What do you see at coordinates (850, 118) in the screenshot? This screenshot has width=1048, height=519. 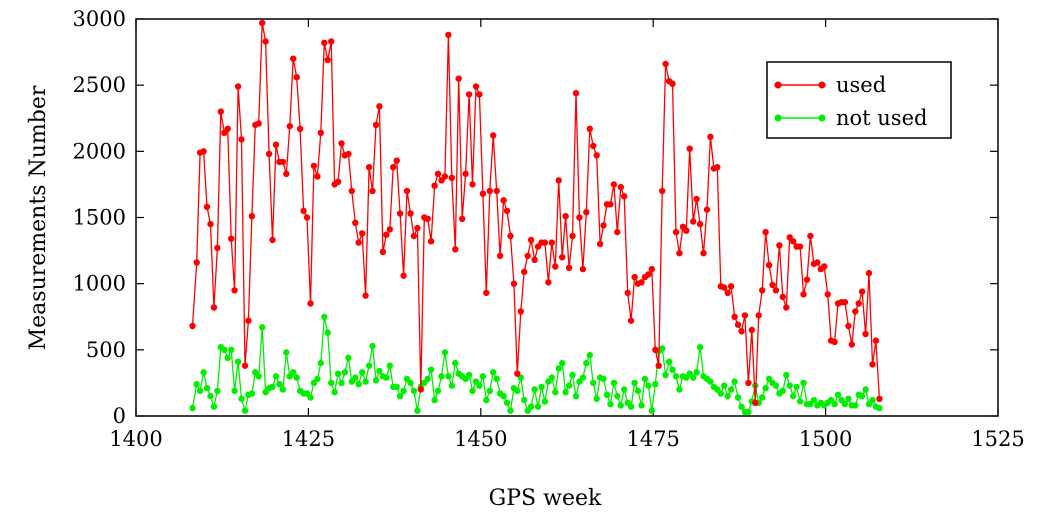 I see `legend-item-not-used: not used` at bounding box center [850, 118].